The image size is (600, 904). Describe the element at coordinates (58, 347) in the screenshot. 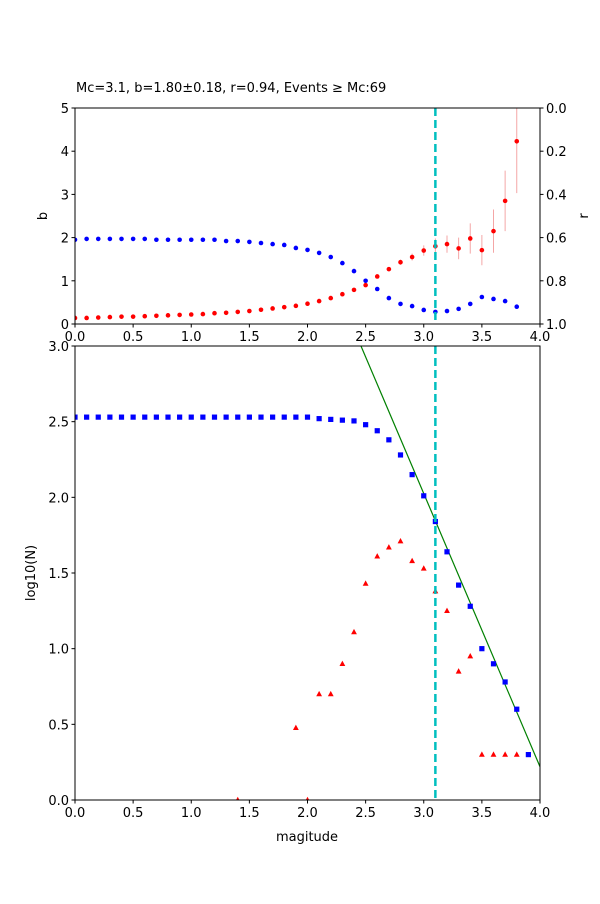

I see `y-tick-label: 3.0` at that location.